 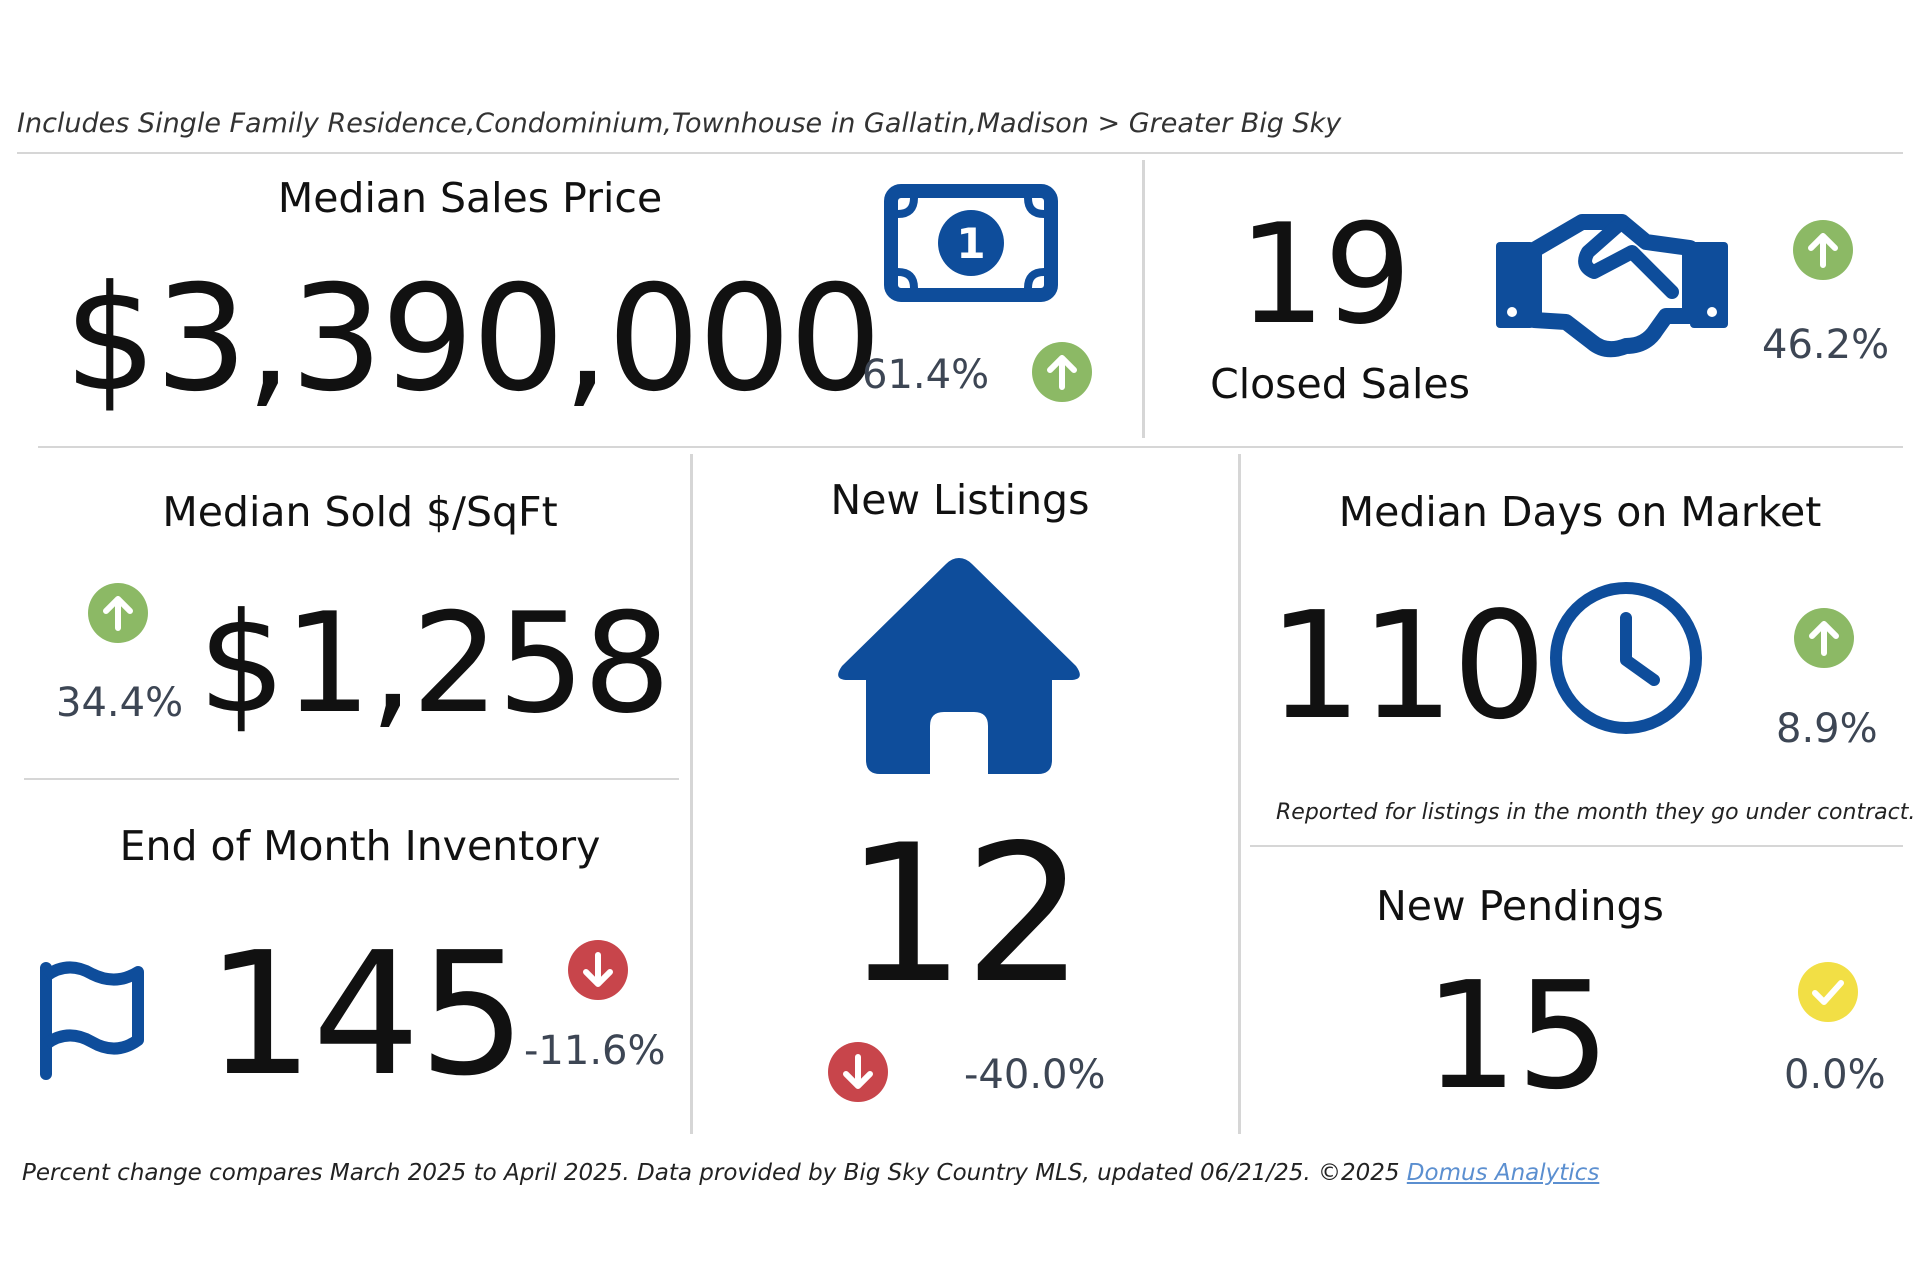 I want to click on median-dom-title: Median Days on Market, so click(x=1580, y=512).